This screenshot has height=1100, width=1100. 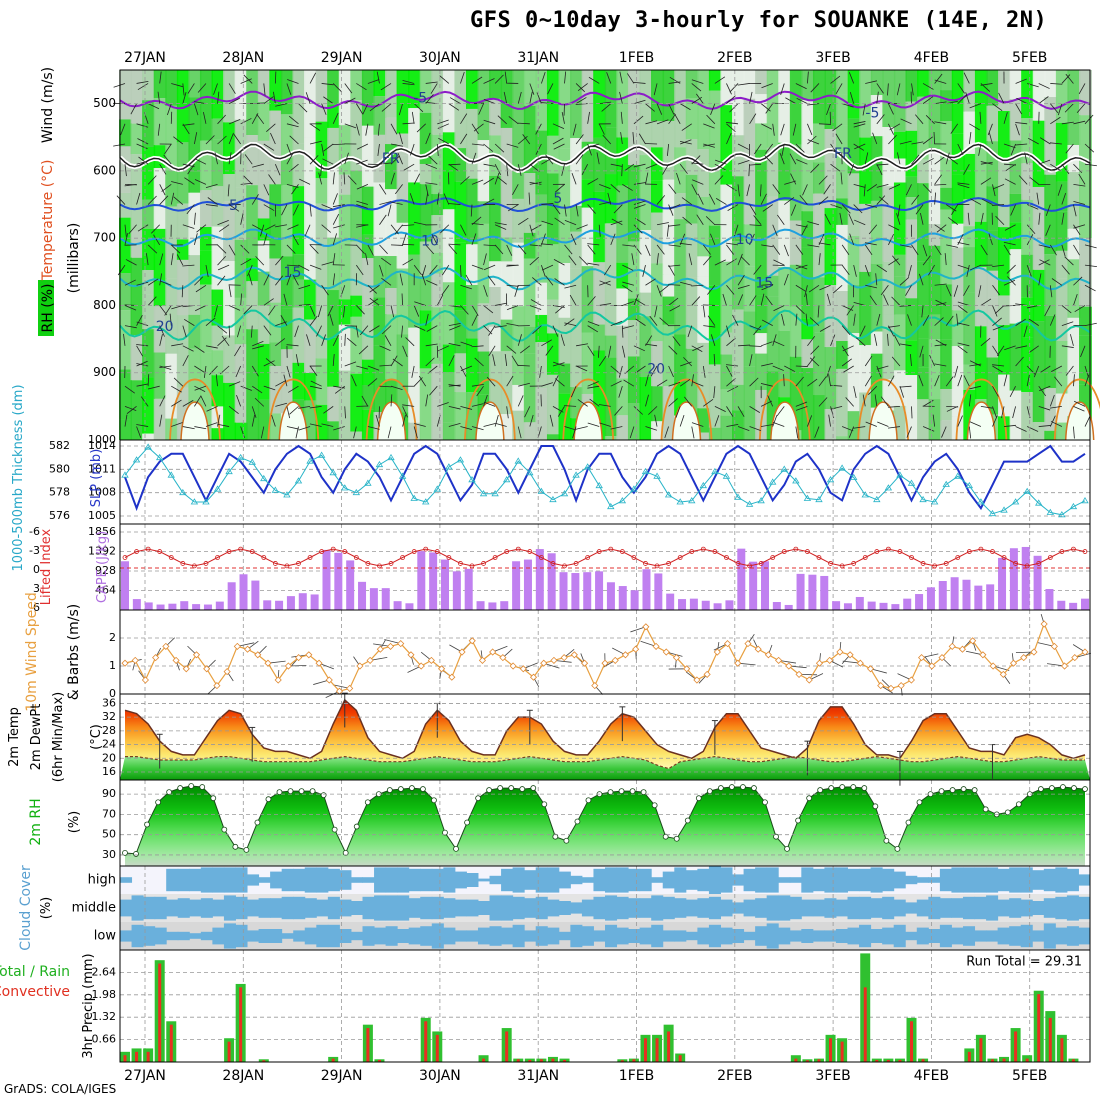 What do you see at coordinates (379, 1060) in the screenshot?
I see `precip-conv-bar` at bounding box center [379, 1060].